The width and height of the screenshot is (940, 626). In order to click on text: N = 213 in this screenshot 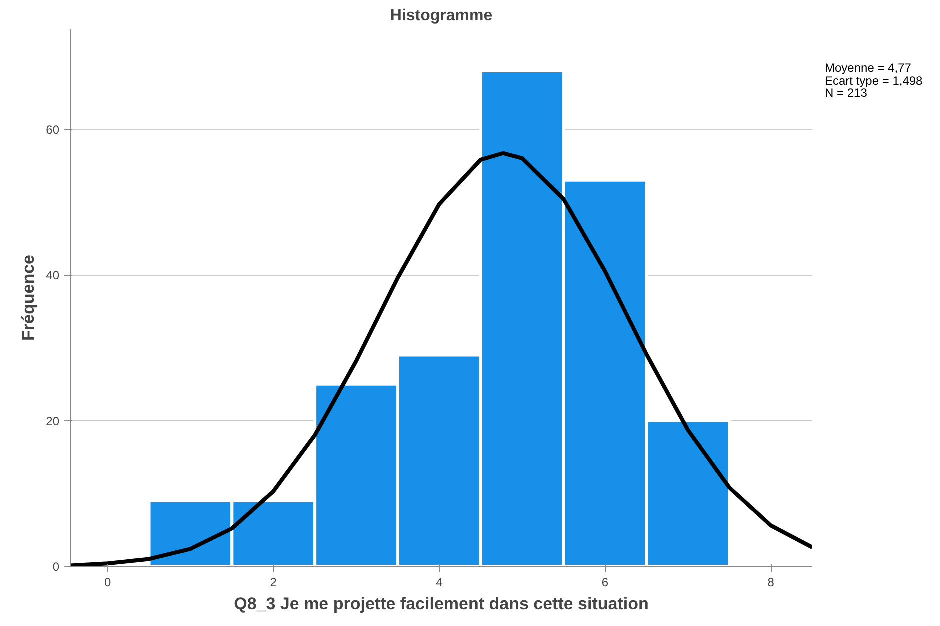, I will do `click(846, 93)`.